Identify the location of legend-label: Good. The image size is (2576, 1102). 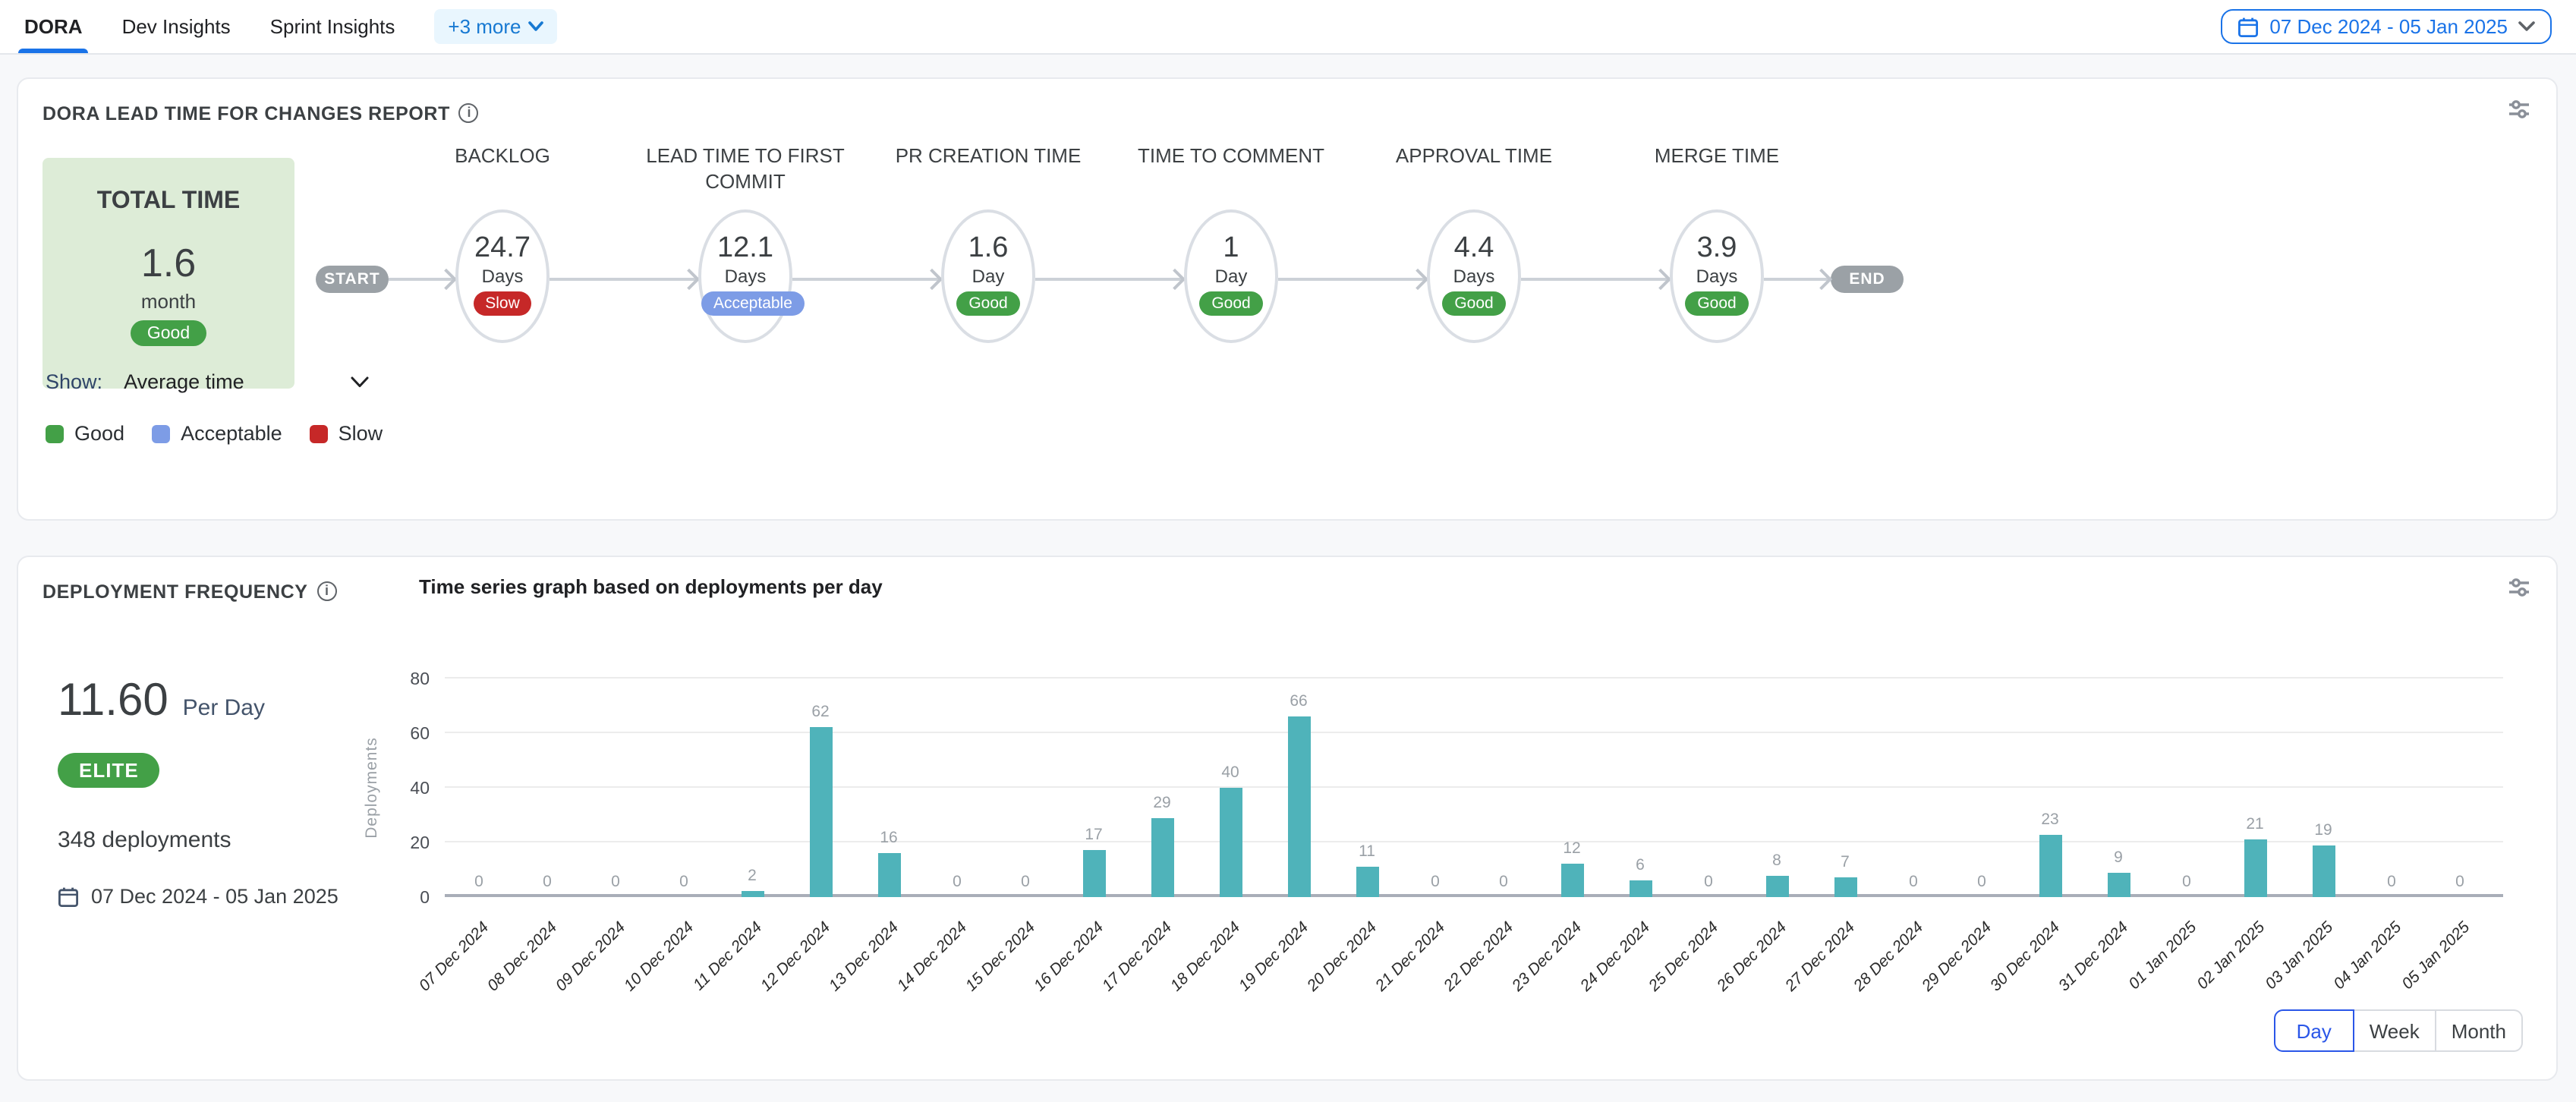
(99, 433).